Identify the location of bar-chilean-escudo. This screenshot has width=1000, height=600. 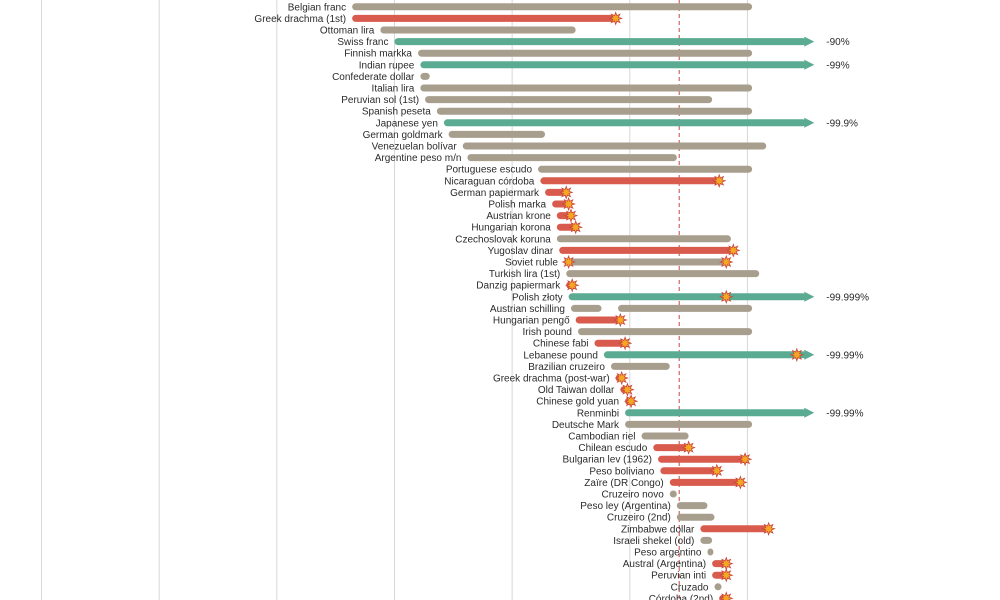
(671, 448).